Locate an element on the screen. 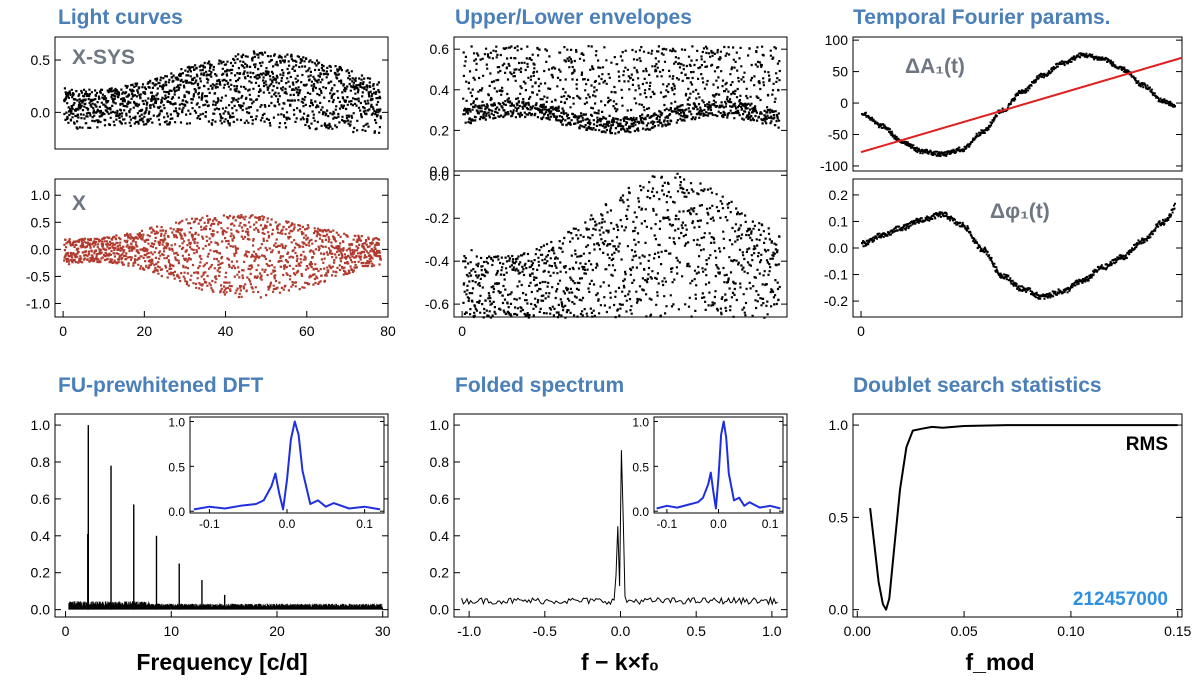 The height and width of the screenshot is (691, 1200). four_bottom-ytick-label: 0.0 is located at coordinates (839, 248).